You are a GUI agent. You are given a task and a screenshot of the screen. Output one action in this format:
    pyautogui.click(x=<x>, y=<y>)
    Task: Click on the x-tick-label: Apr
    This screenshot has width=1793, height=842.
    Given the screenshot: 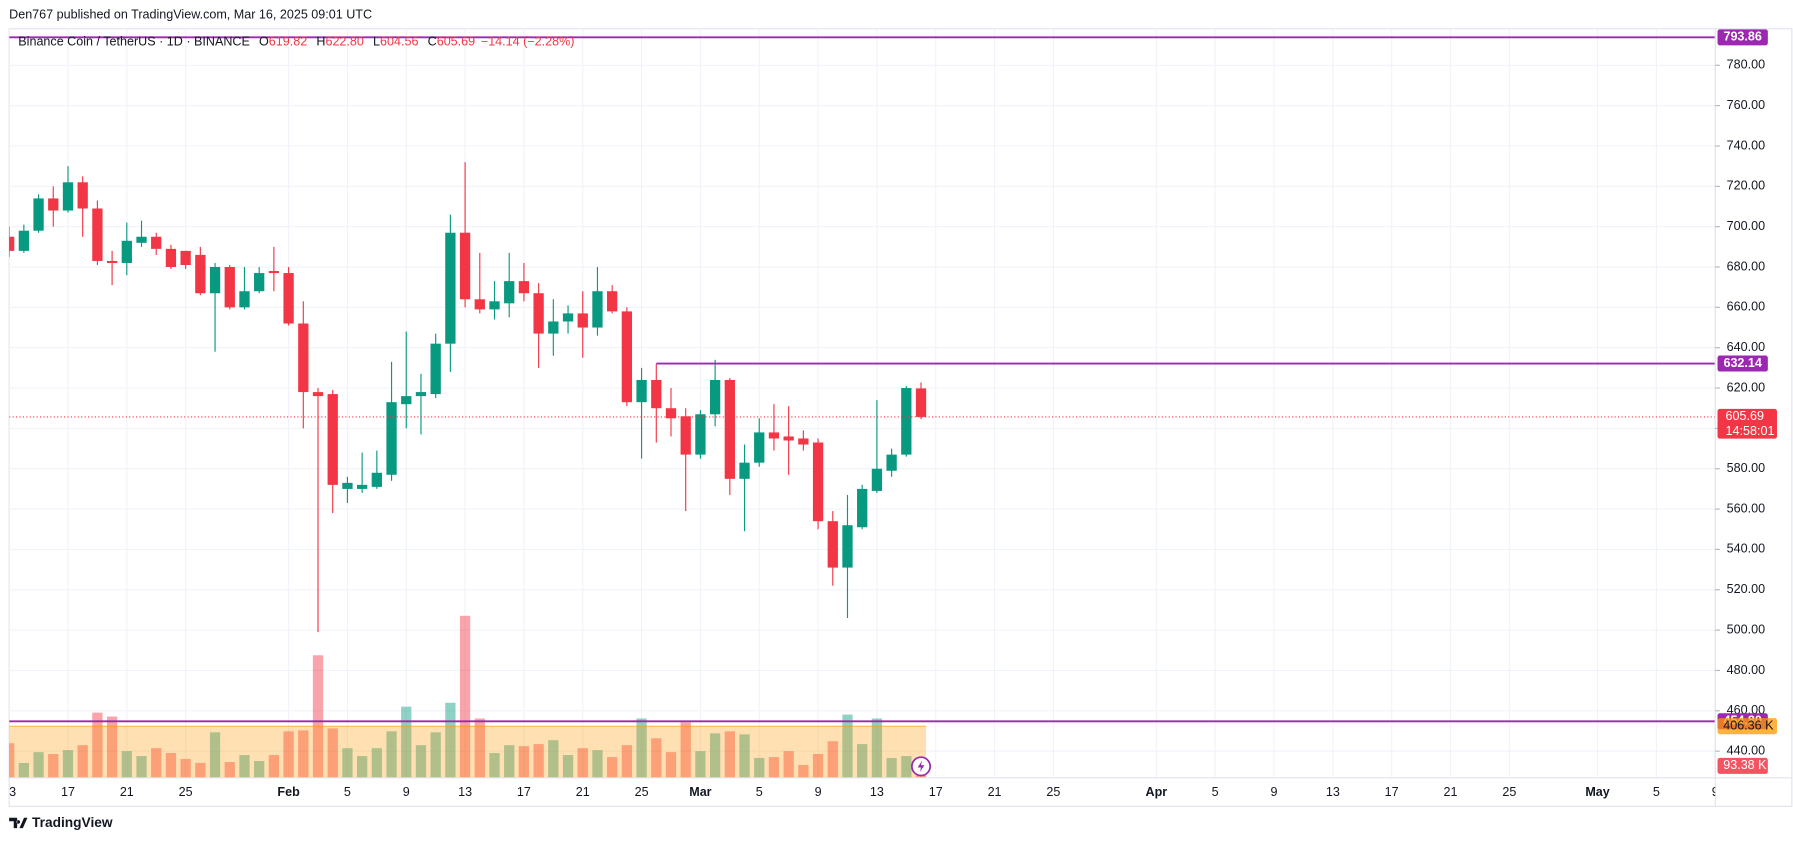 What is the action you would take?
    pyautogui.click(x=1157, y=792)
    